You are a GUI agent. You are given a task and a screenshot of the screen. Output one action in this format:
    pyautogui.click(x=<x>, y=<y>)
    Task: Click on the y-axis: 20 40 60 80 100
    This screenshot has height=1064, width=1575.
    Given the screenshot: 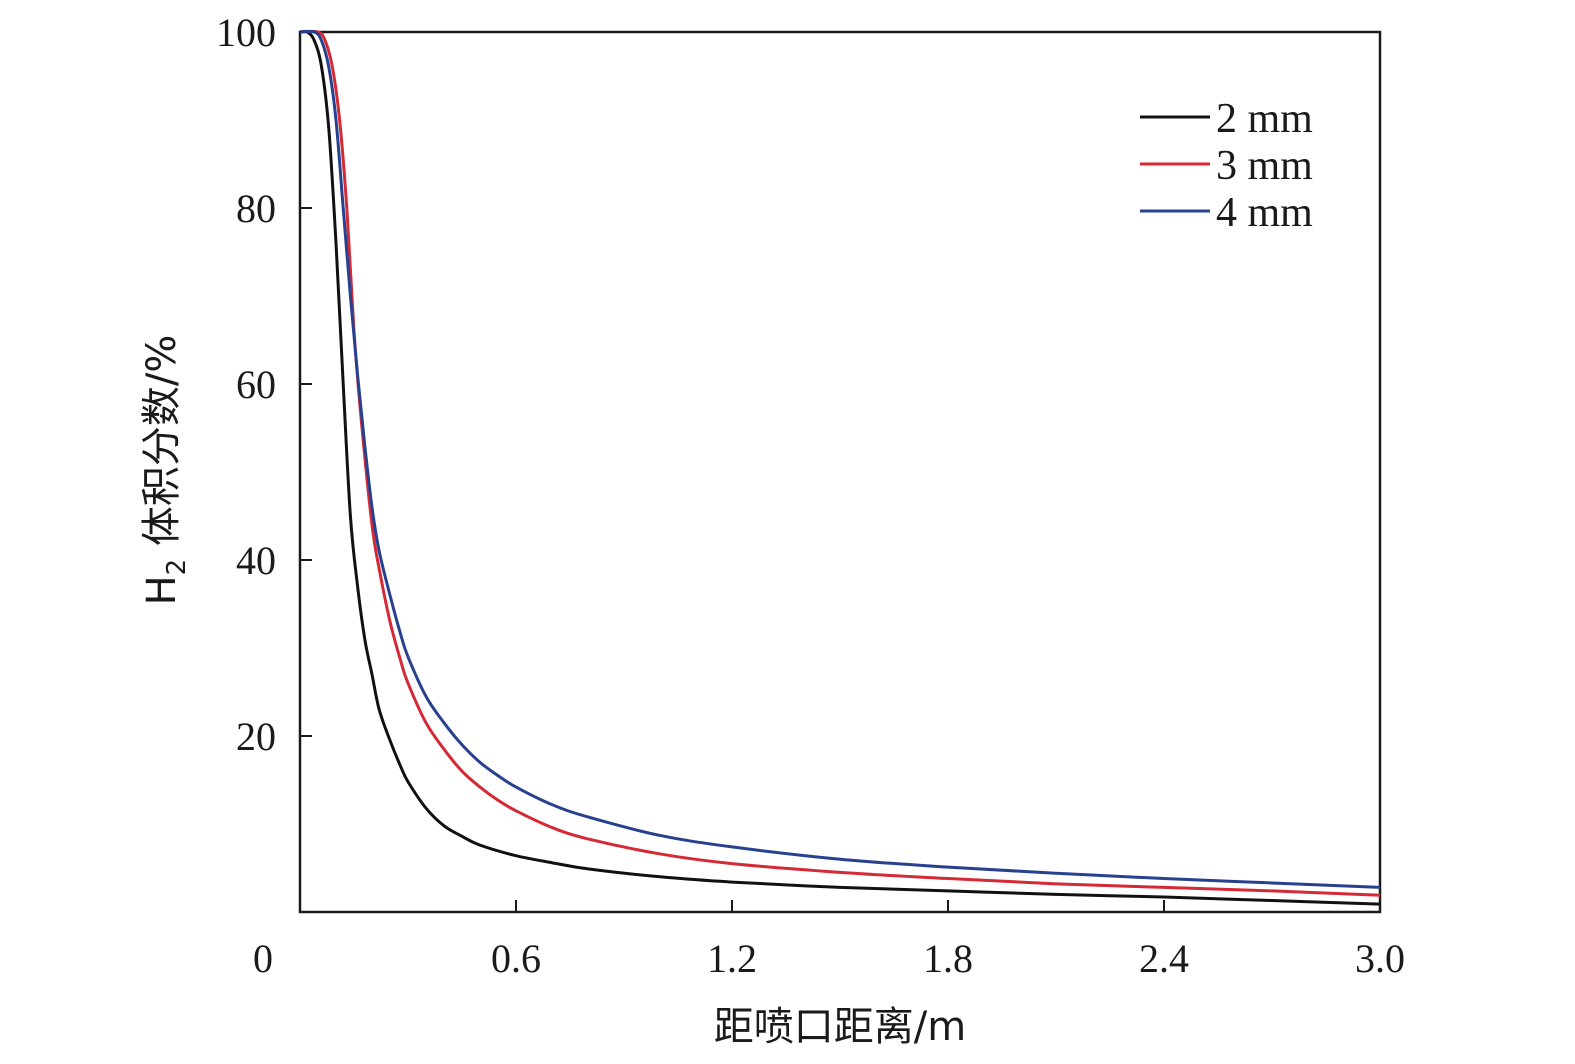 What is the action you would take?
    pyautogui.click(x=264, y=384)
    